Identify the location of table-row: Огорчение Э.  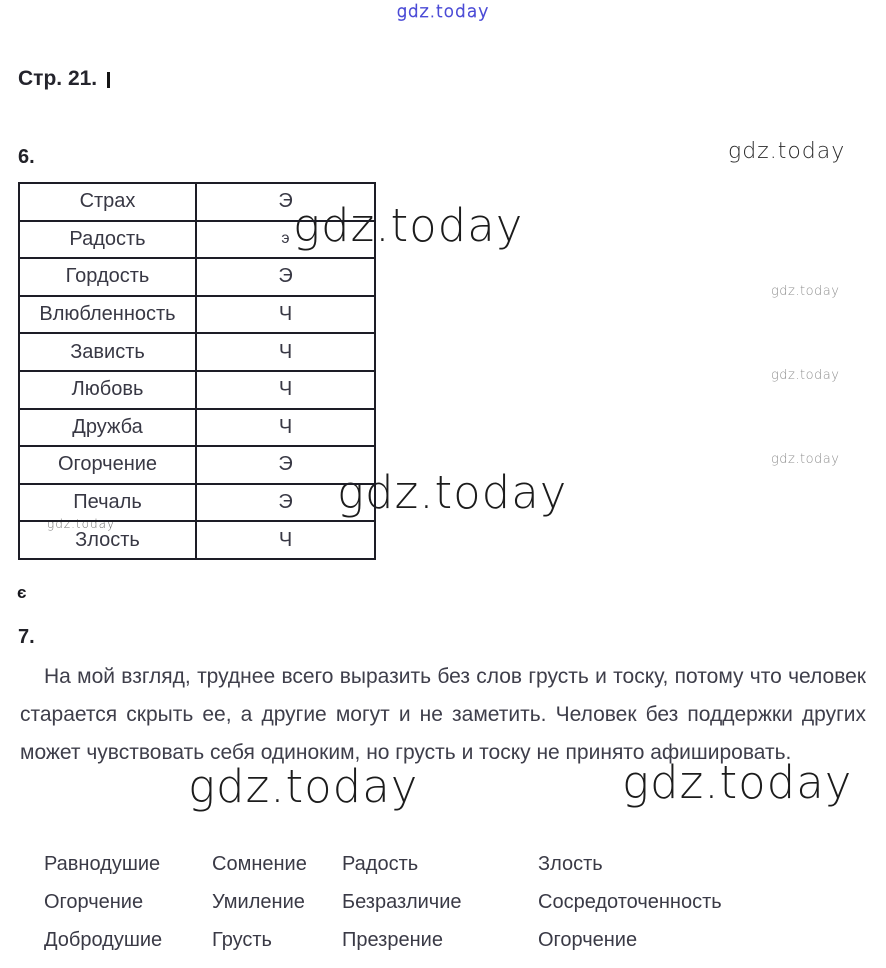
(197, 465).